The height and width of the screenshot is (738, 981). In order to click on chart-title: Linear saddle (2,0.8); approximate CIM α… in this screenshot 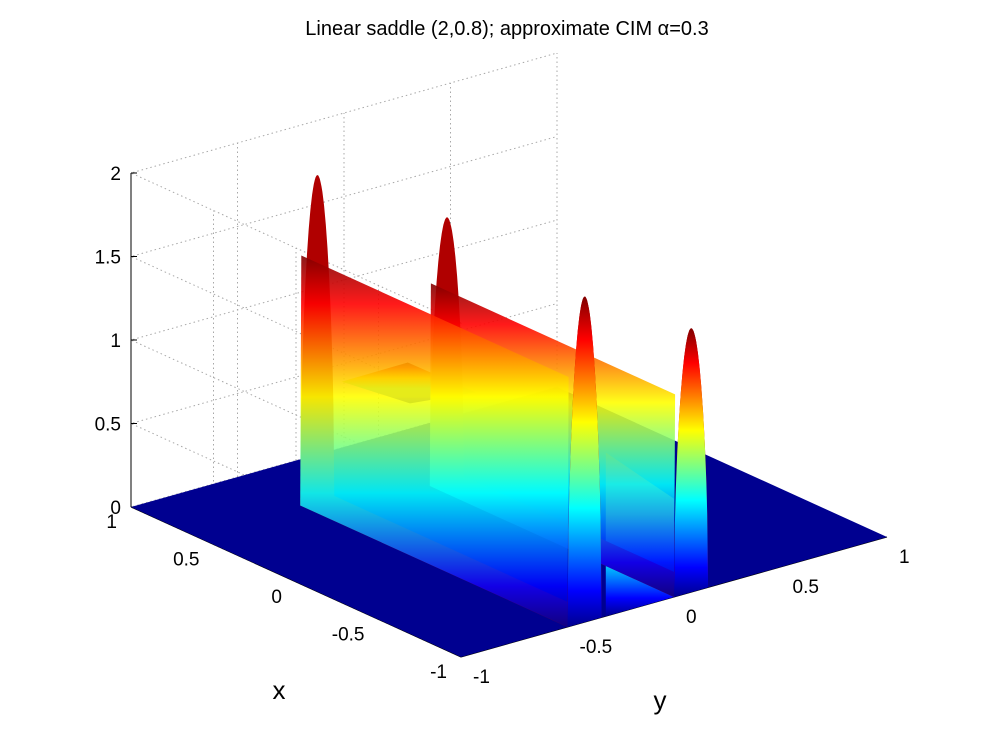, I will do `click(506, 29)`.